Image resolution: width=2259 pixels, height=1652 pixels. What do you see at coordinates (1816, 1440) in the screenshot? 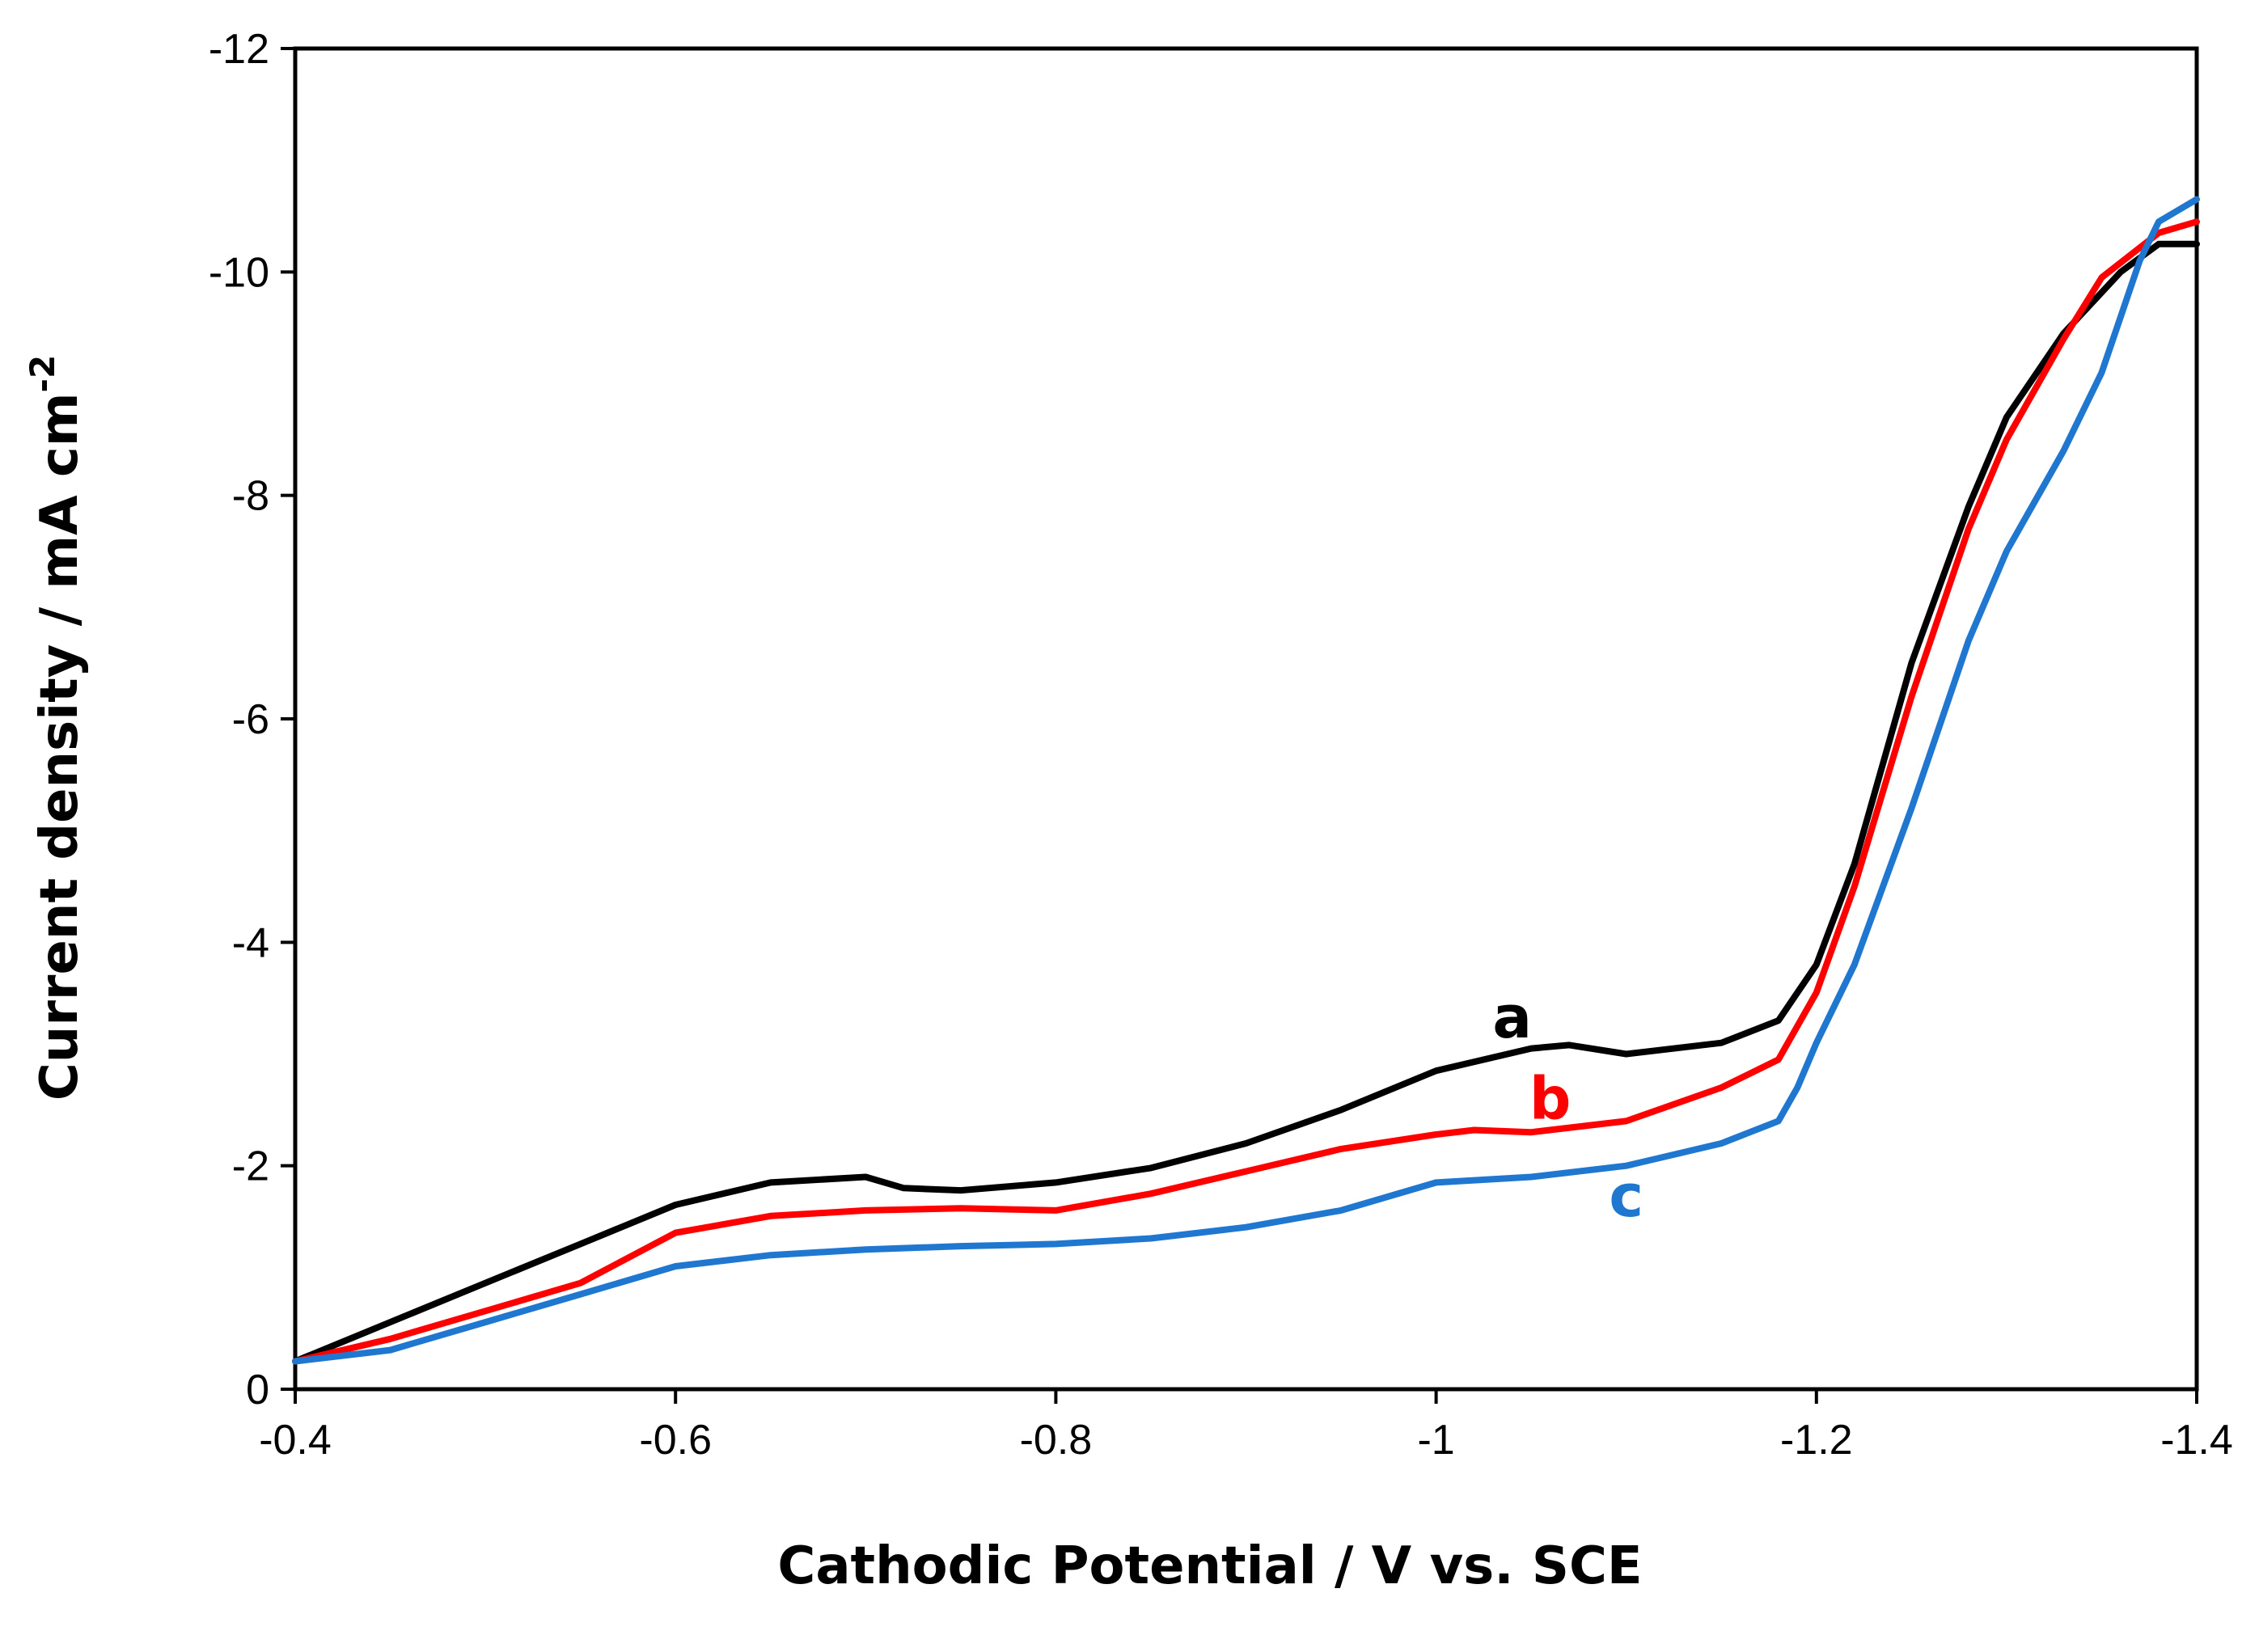
I see `x-tick-label: -1.2` at bounding box center [1816, 1440].